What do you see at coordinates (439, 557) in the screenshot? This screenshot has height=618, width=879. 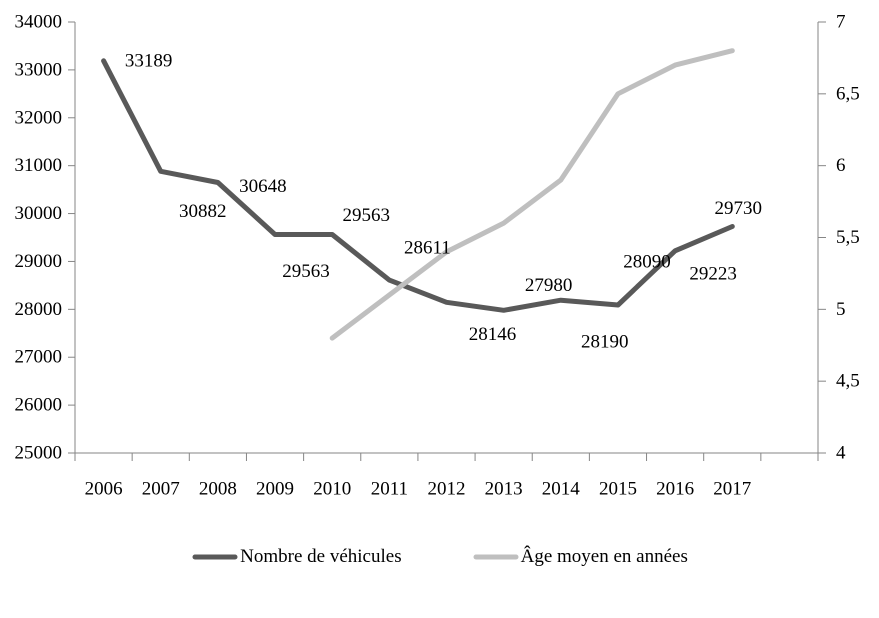 I see `chart-legend: Nombre de véhicules Âge moyen en années` at bounding box center [439, 557].